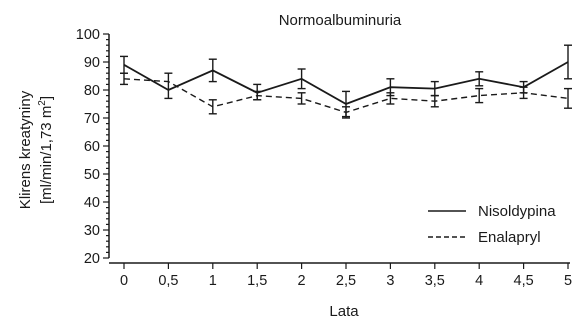 Image resolution: width=583 pixels, height=323 pixels. Describe the element at coordinates (92, 119) in the screenshot. I see `y-tick-label: 70` at that location.